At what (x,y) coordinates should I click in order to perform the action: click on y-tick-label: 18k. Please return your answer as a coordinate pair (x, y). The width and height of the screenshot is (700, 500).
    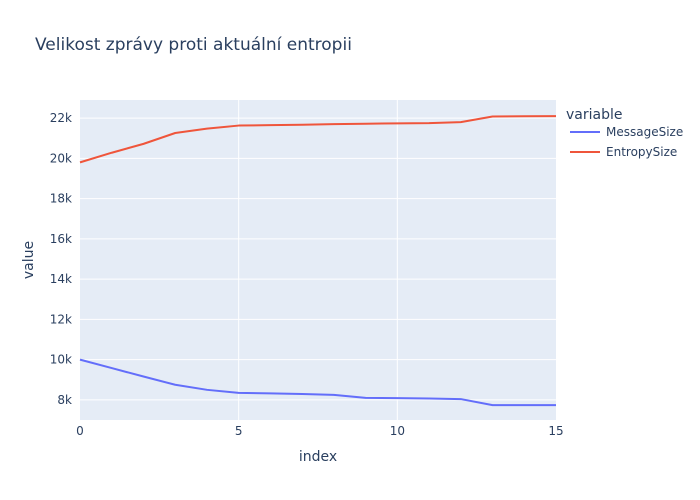
    Looking at the image, I should click on (61, 199).